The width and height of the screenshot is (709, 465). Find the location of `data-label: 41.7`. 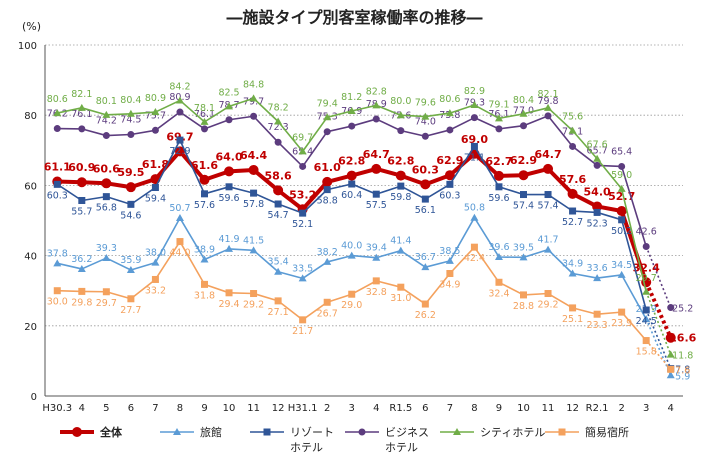

data-label: 41.7 is located at coordinates (547, 240).